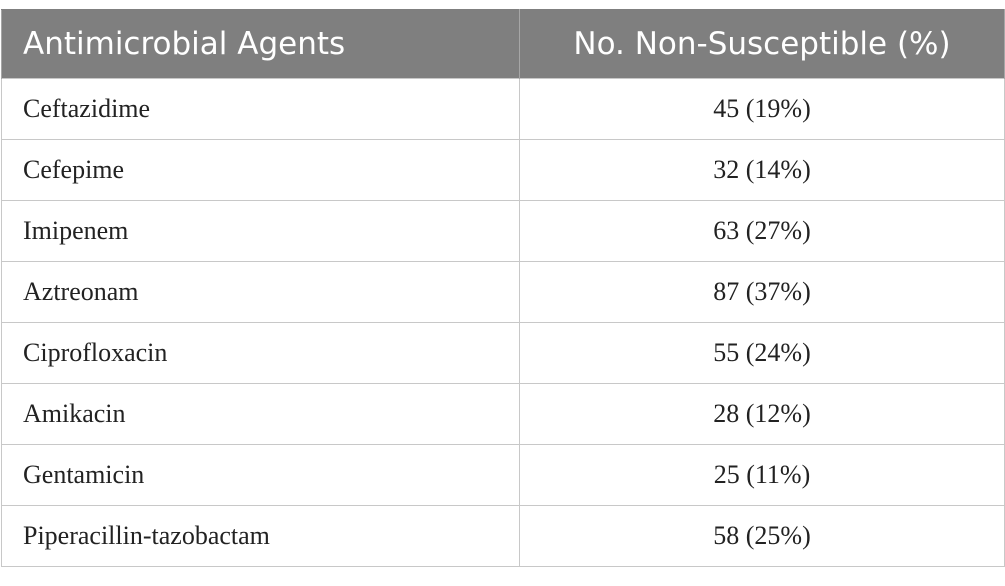 The image size is (1005, 586). I want to click on value-cell: 63 (27%), so click(762, 231).